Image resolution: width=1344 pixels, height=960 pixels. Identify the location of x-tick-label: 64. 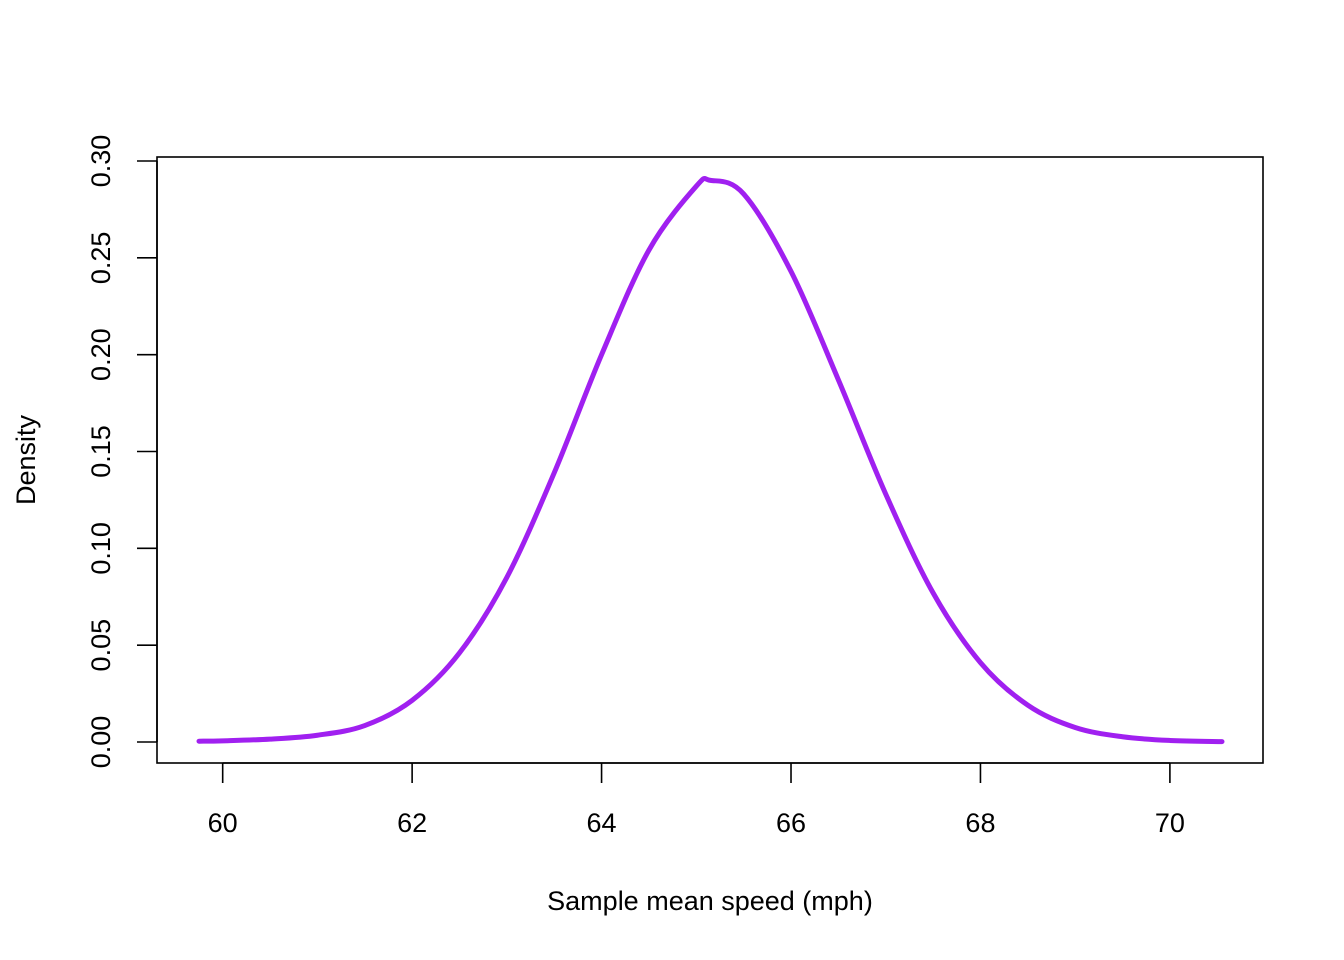
(602, 823).